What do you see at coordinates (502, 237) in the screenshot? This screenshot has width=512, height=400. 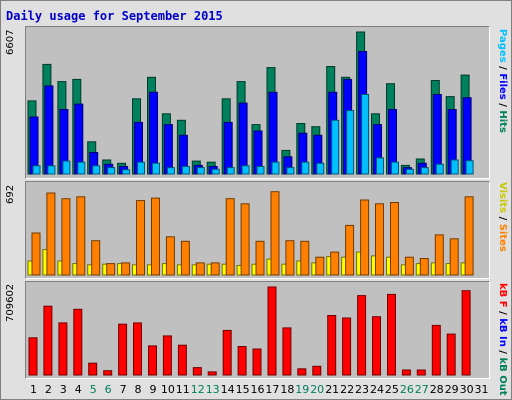 I see `legend-entry: Sites` at bounding box center [502, 237].